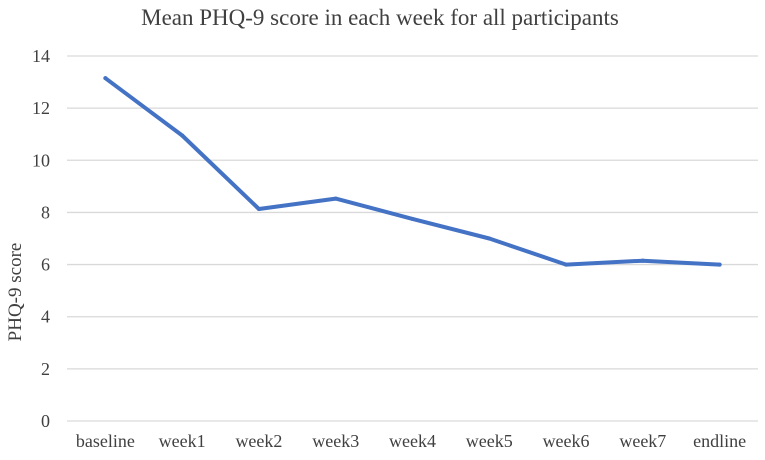  What do you see at coordinates (45, 212) in the screenshot?
I see `y-tick-label: 8` at bounding box center [45, 212].